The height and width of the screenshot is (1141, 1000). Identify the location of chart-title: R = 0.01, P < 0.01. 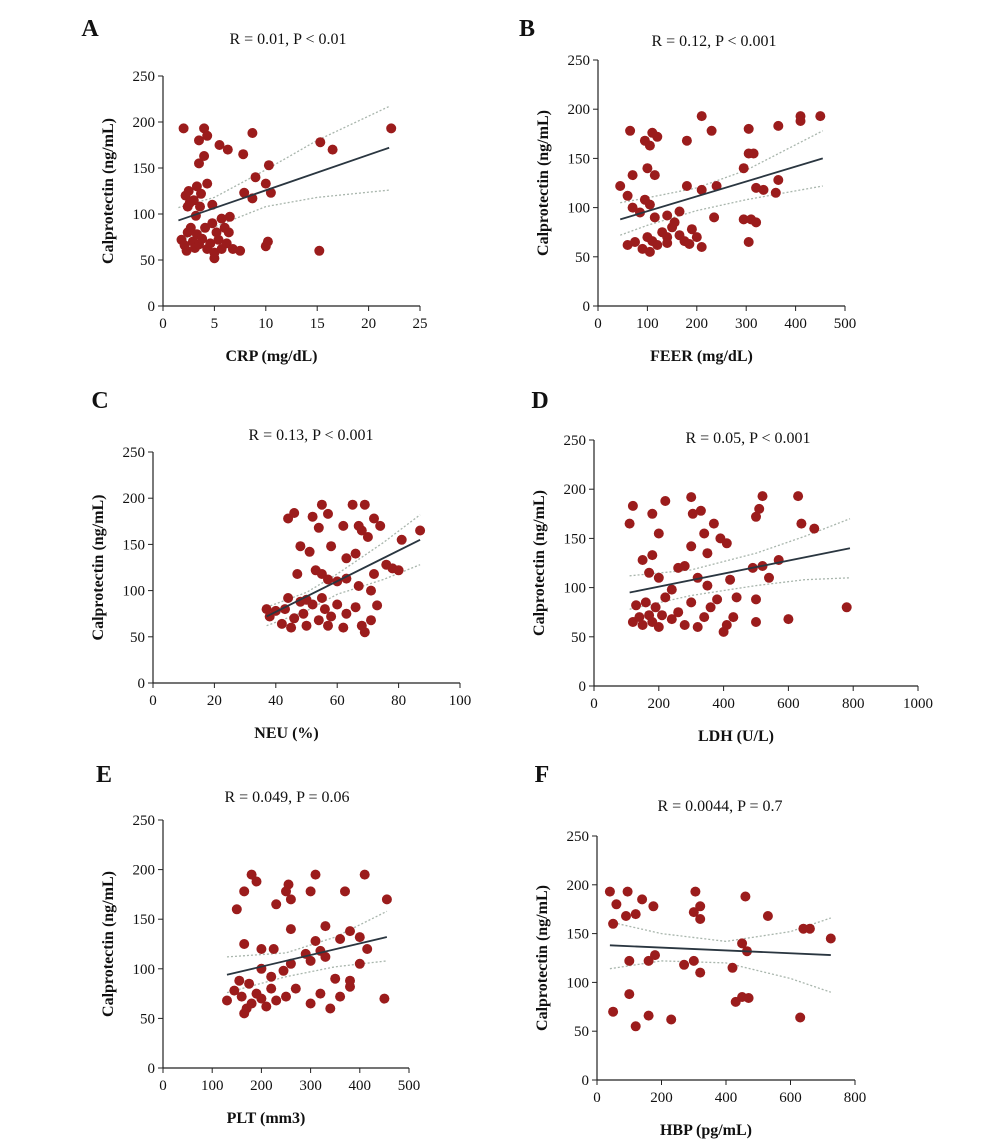
(287, 39).